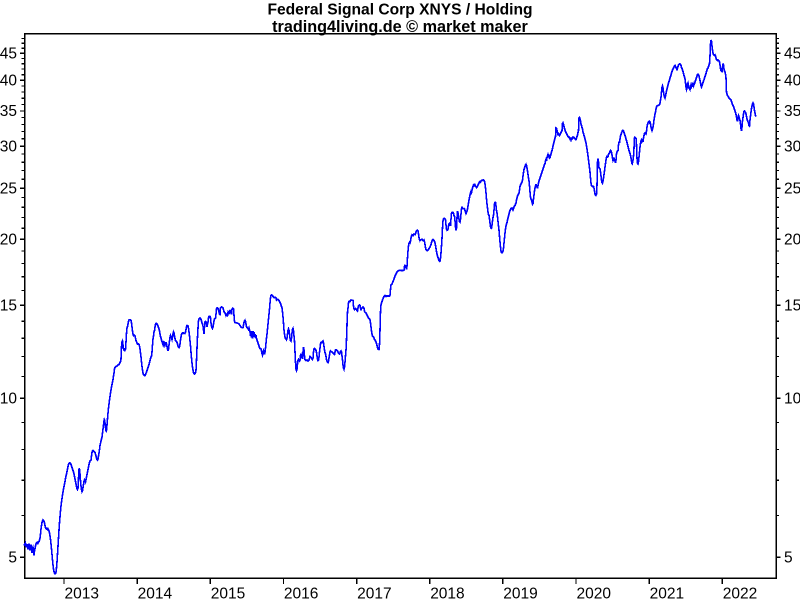 Image resolution: width=800 pixels, height=600 pixels. What do you see at coordinates (374, 593) in the screenshot?
I see `svg-text: 2017` at bounding box center [374, 593].